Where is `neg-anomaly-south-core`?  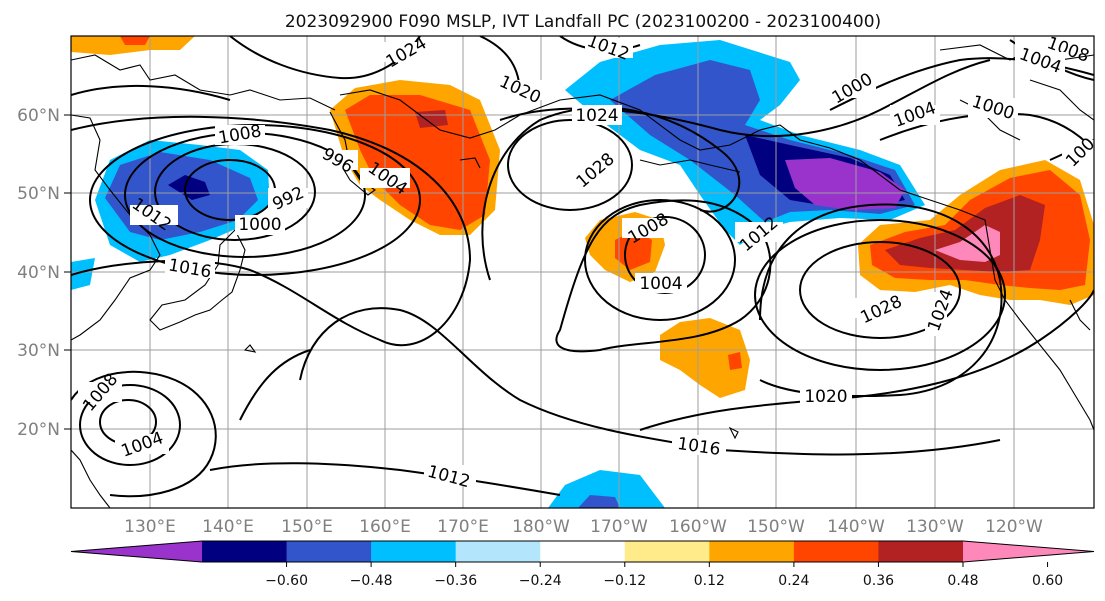
neg-anomaly-south-core is located at coordinates (599, 501).